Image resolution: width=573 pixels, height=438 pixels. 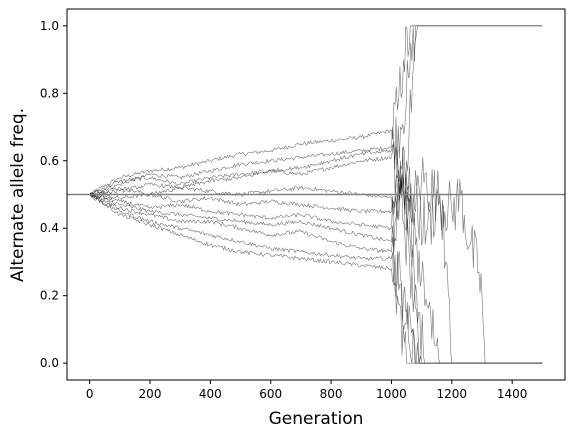 What do you see at coordinates (49, 228) in the screenshot?
I see `y-tick-label: 0.4` at bounding box center [49, 228].